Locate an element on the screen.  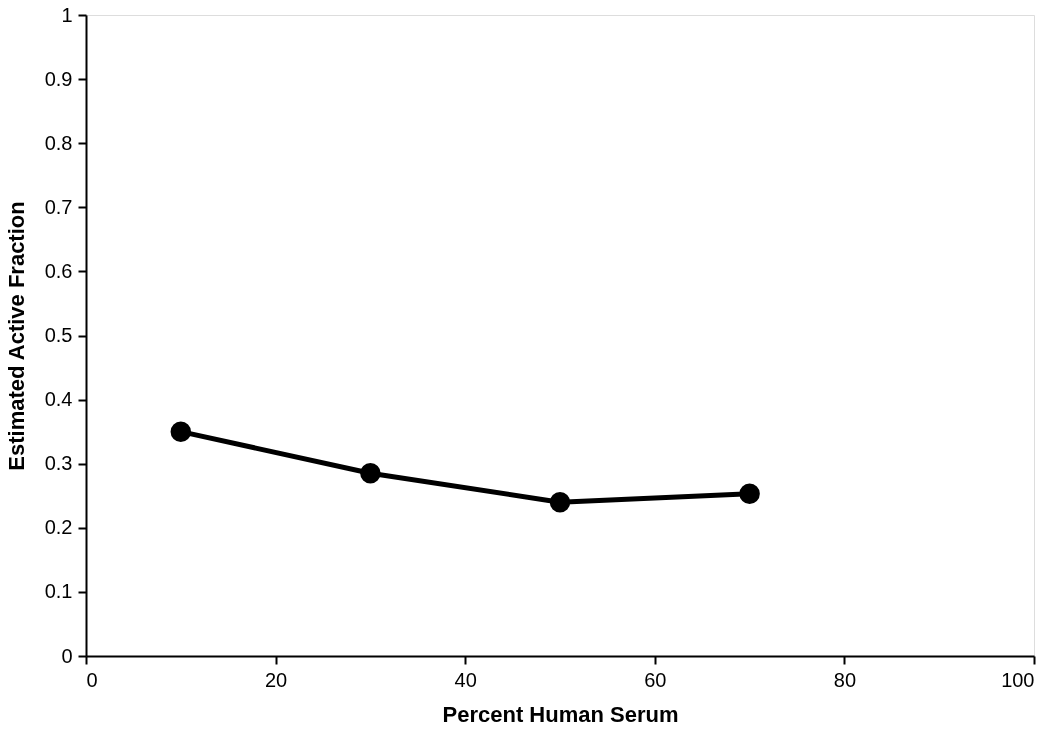
y-tick-label: 1 is located at coordinates (67, 14).